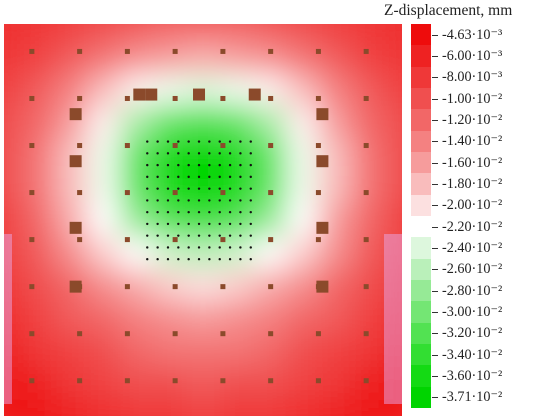 The width and height of the screenshot is (550, 416). What do you see at coordinates (472, 354) in the screenshot?
I see `colorbar-tick-label: -3.40·10⁻²` at bounding box center [472, 354].